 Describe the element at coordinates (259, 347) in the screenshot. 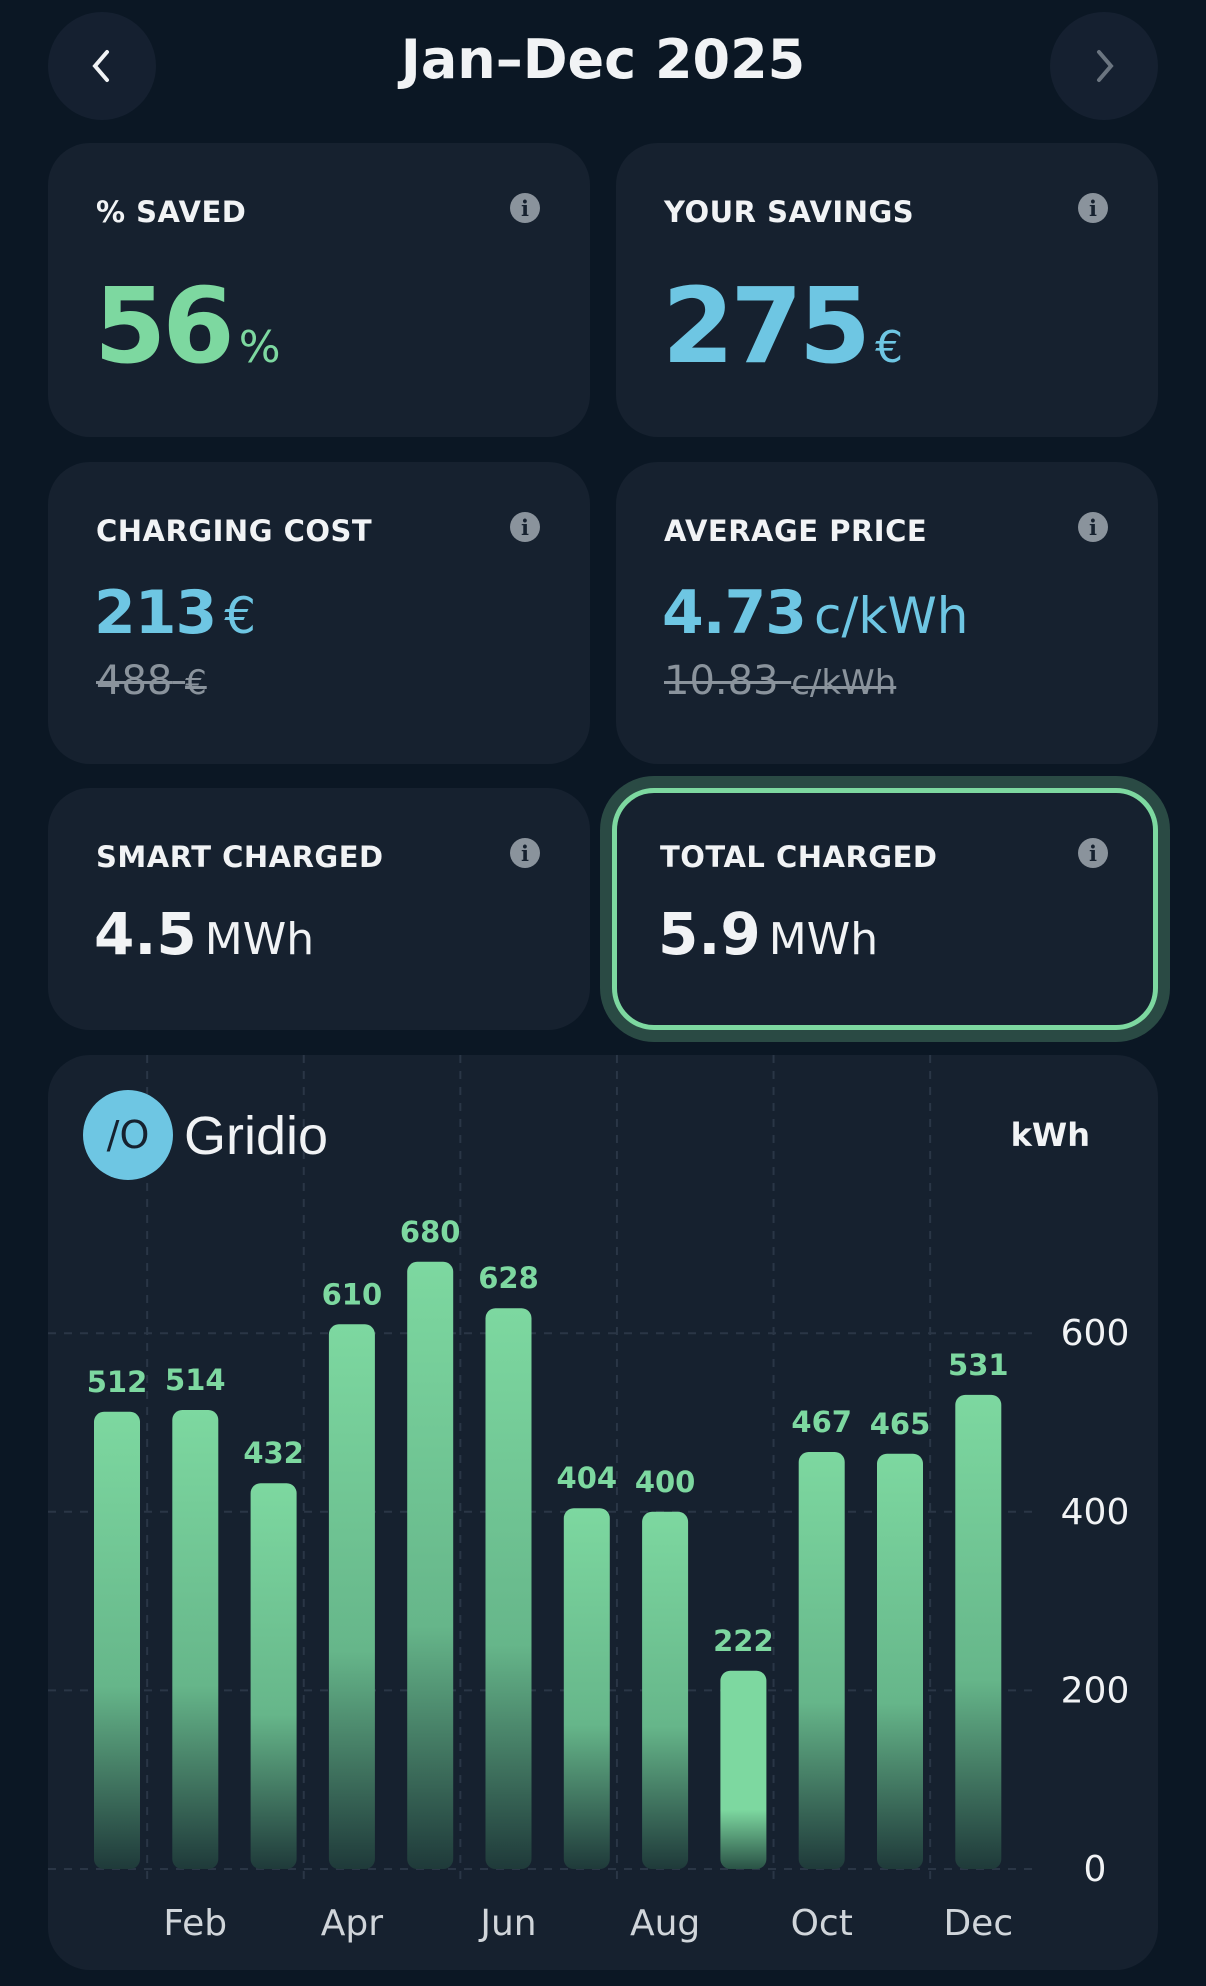

I see `unit: %` at that location.